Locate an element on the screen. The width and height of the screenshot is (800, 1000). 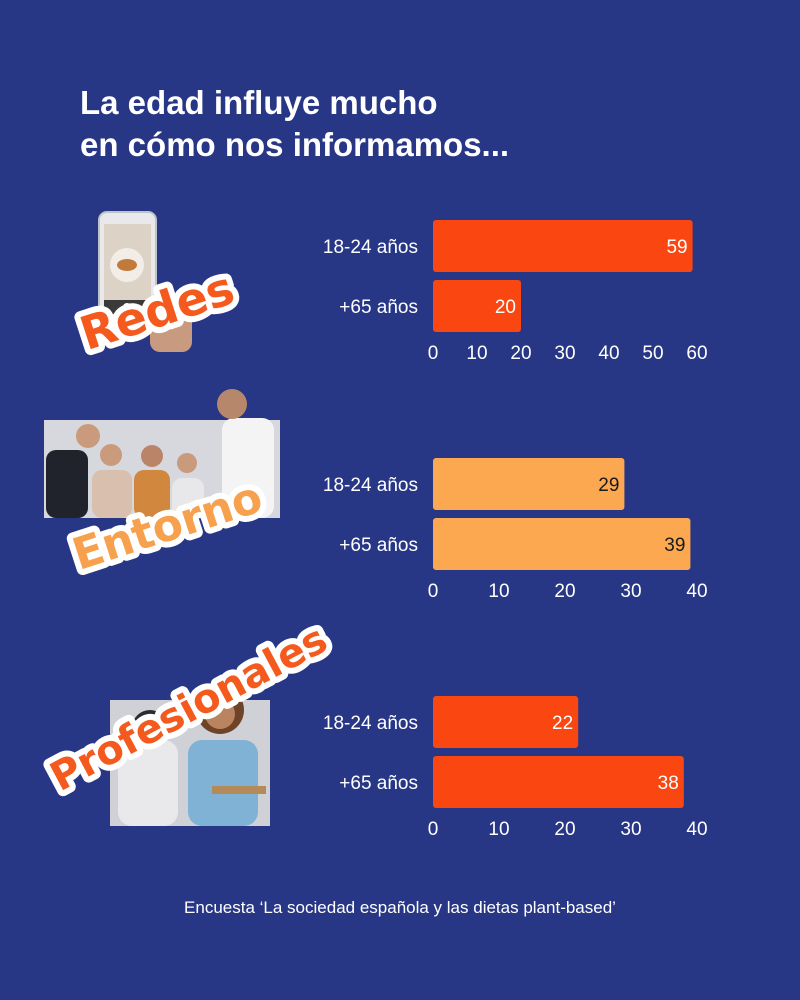
value-label: 39 is located at coordinates (674, 545).